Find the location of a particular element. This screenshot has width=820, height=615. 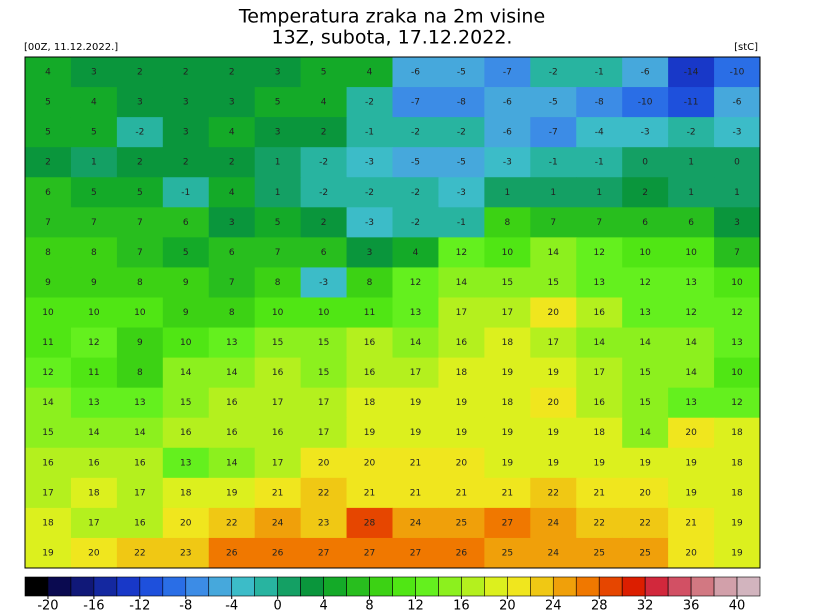

field-value: 14 is located at coordinates (645, 343).